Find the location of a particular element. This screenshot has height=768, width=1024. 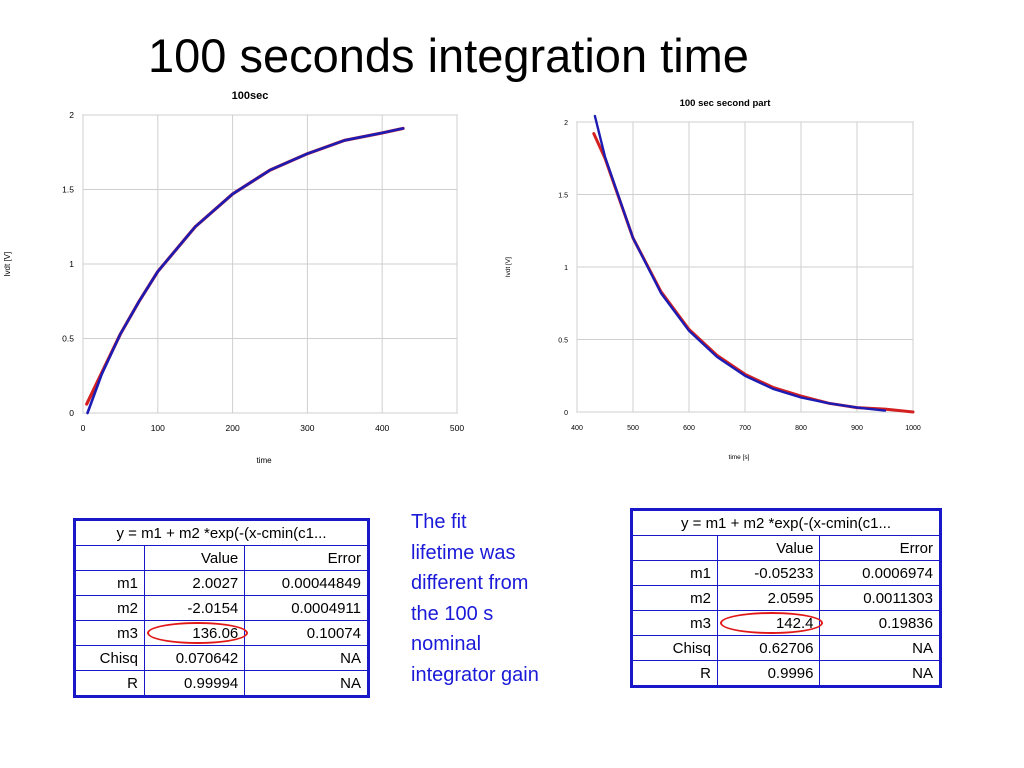

chart-title: 100sec is located at coordinates (250, 96).